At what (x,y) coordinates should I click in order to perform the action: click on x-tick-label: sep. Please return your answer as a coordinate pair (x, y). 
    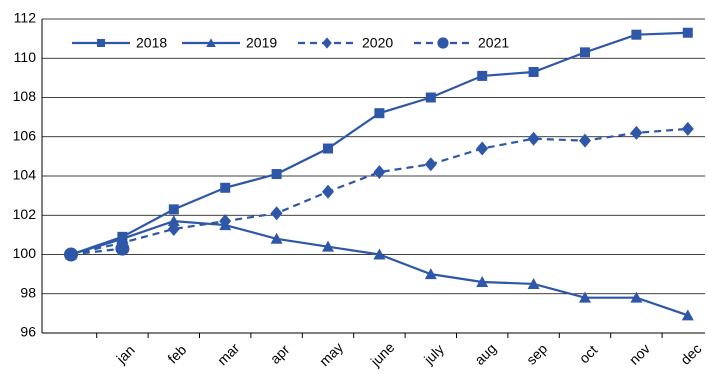
    Looking at the image, I should click on (536, 353).